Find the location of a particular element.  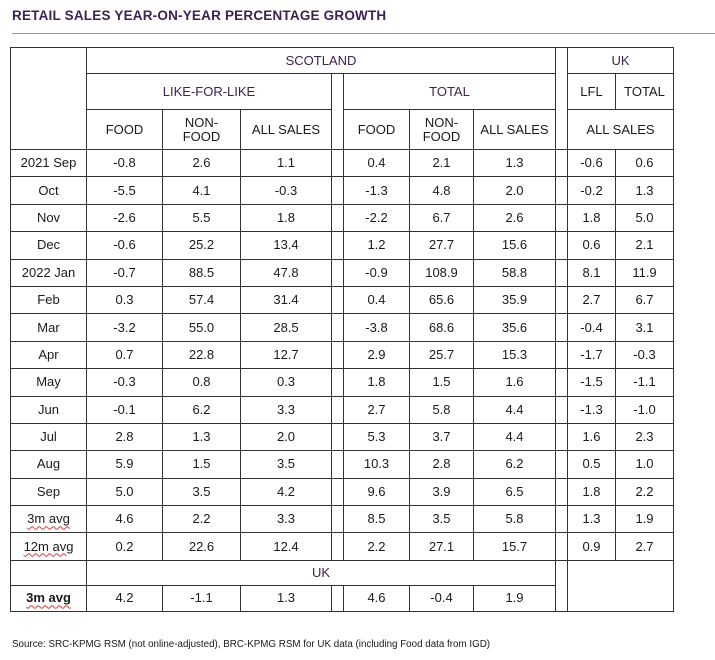

scot-lfl-all-cell: 1.1 is located at coordinates (286, 163).